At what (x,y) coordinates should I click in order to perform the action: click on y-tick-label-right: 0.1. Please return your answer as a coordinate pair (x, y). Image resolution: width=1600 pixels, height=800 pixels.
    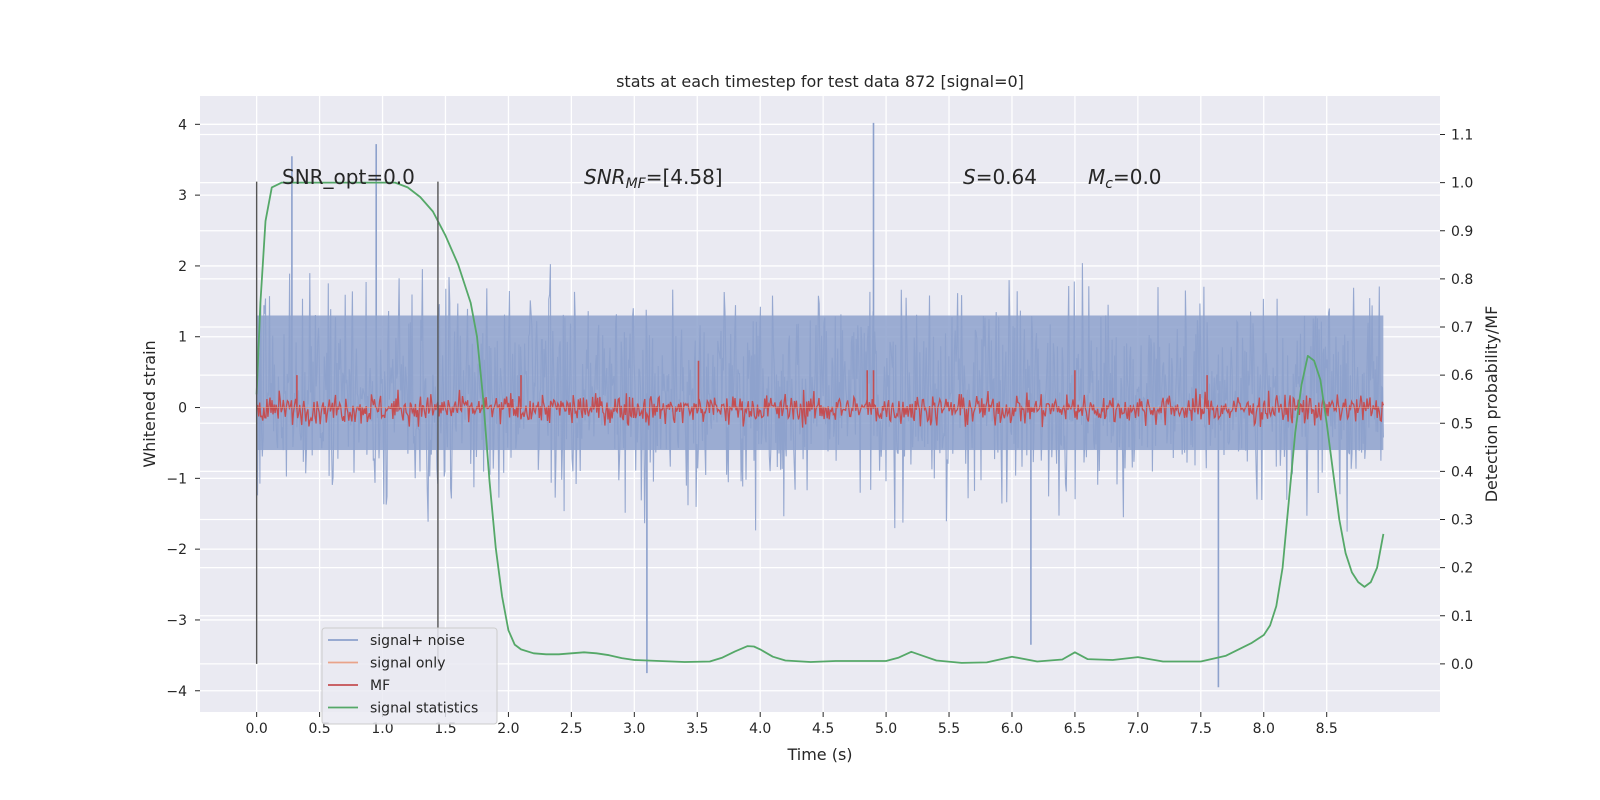
    Looking at the image, I should click on (1462, 617).